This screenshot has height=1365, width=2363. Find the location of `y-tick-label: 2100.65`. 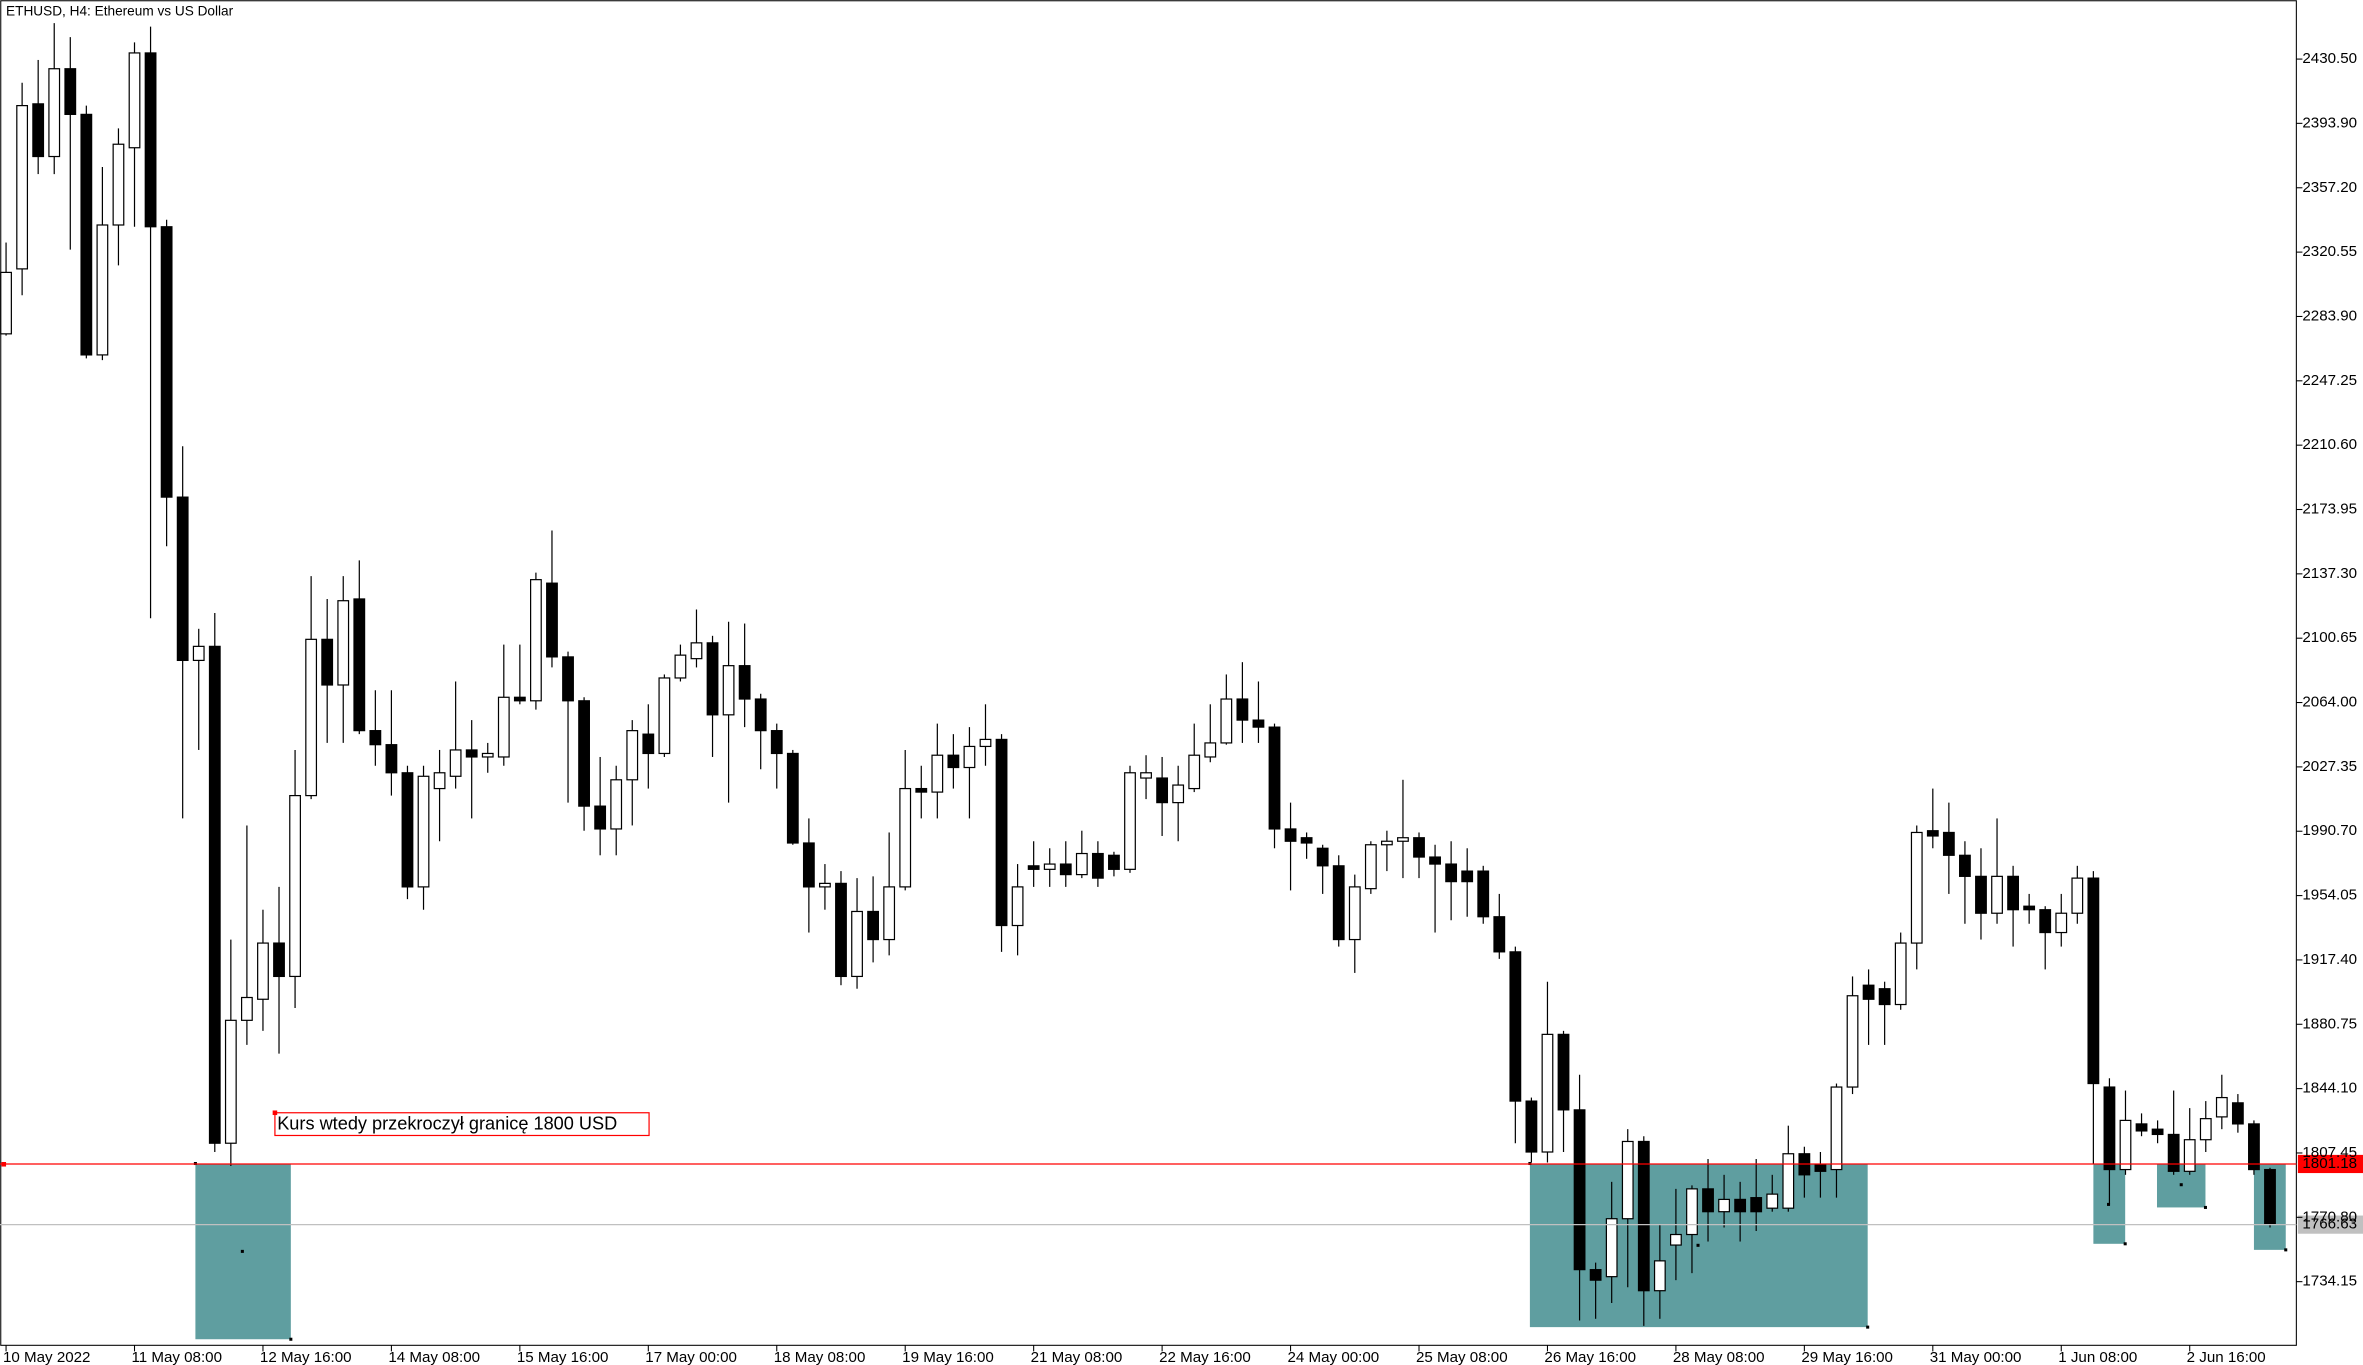

y-tick-label: 2100.65 is located at coordinates (2329, 637).